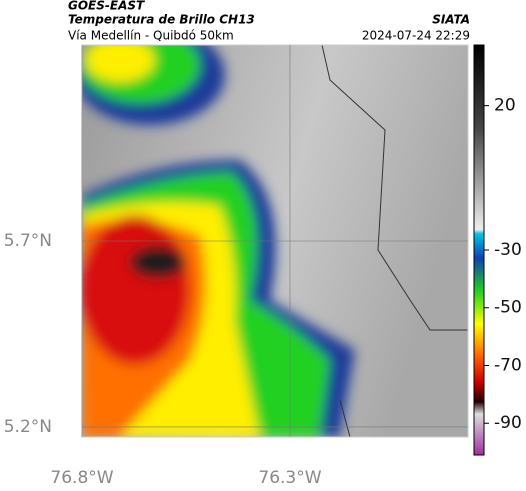  I want to click on colorbar-tick-label: -30, so click(508, 250).